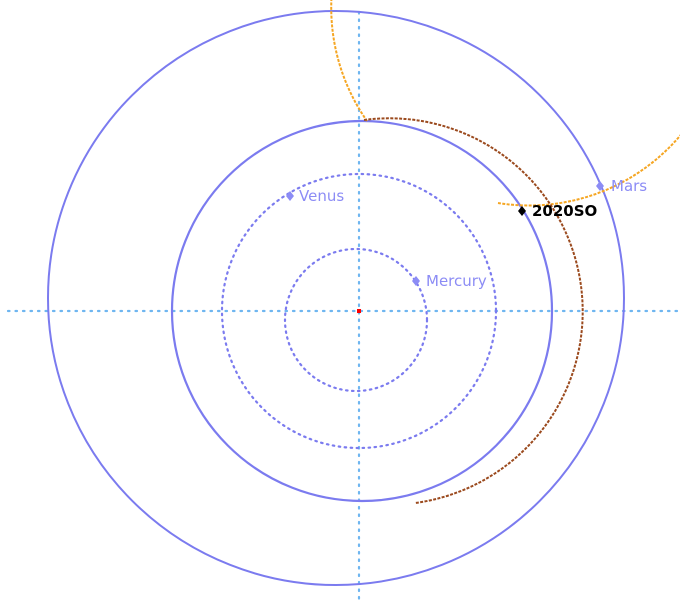 The width and height of the screenshot is (680, 602). Describe the element at coordinates (522, 211) in the screenshot. I see `2020so-marker` at that location.